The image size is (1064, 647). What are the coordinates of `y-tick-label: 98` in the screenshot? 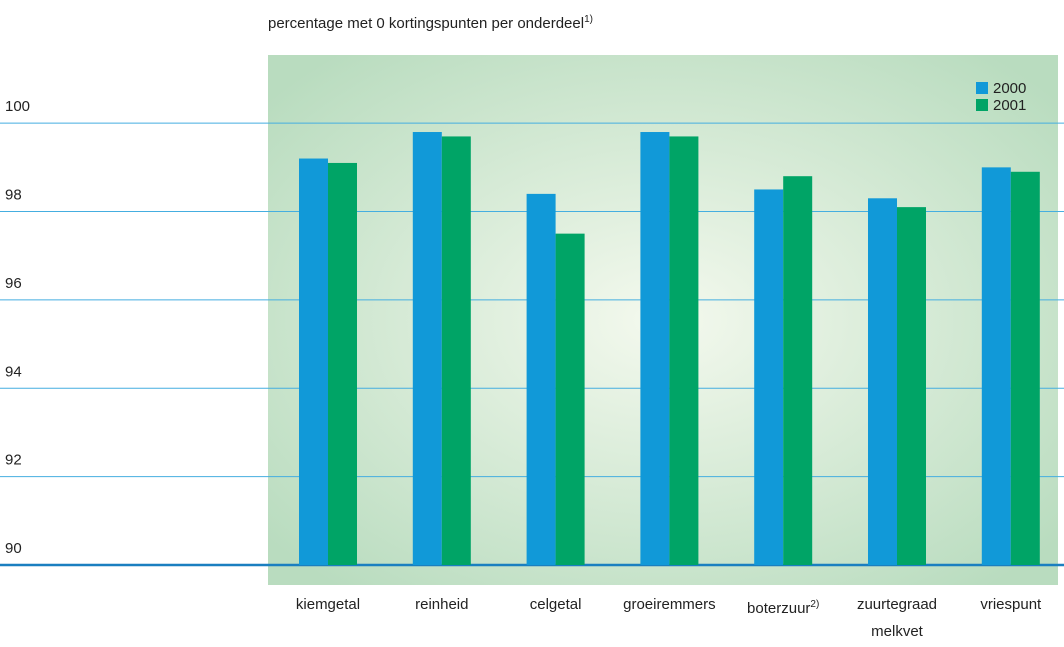 It's located at (13, 195).